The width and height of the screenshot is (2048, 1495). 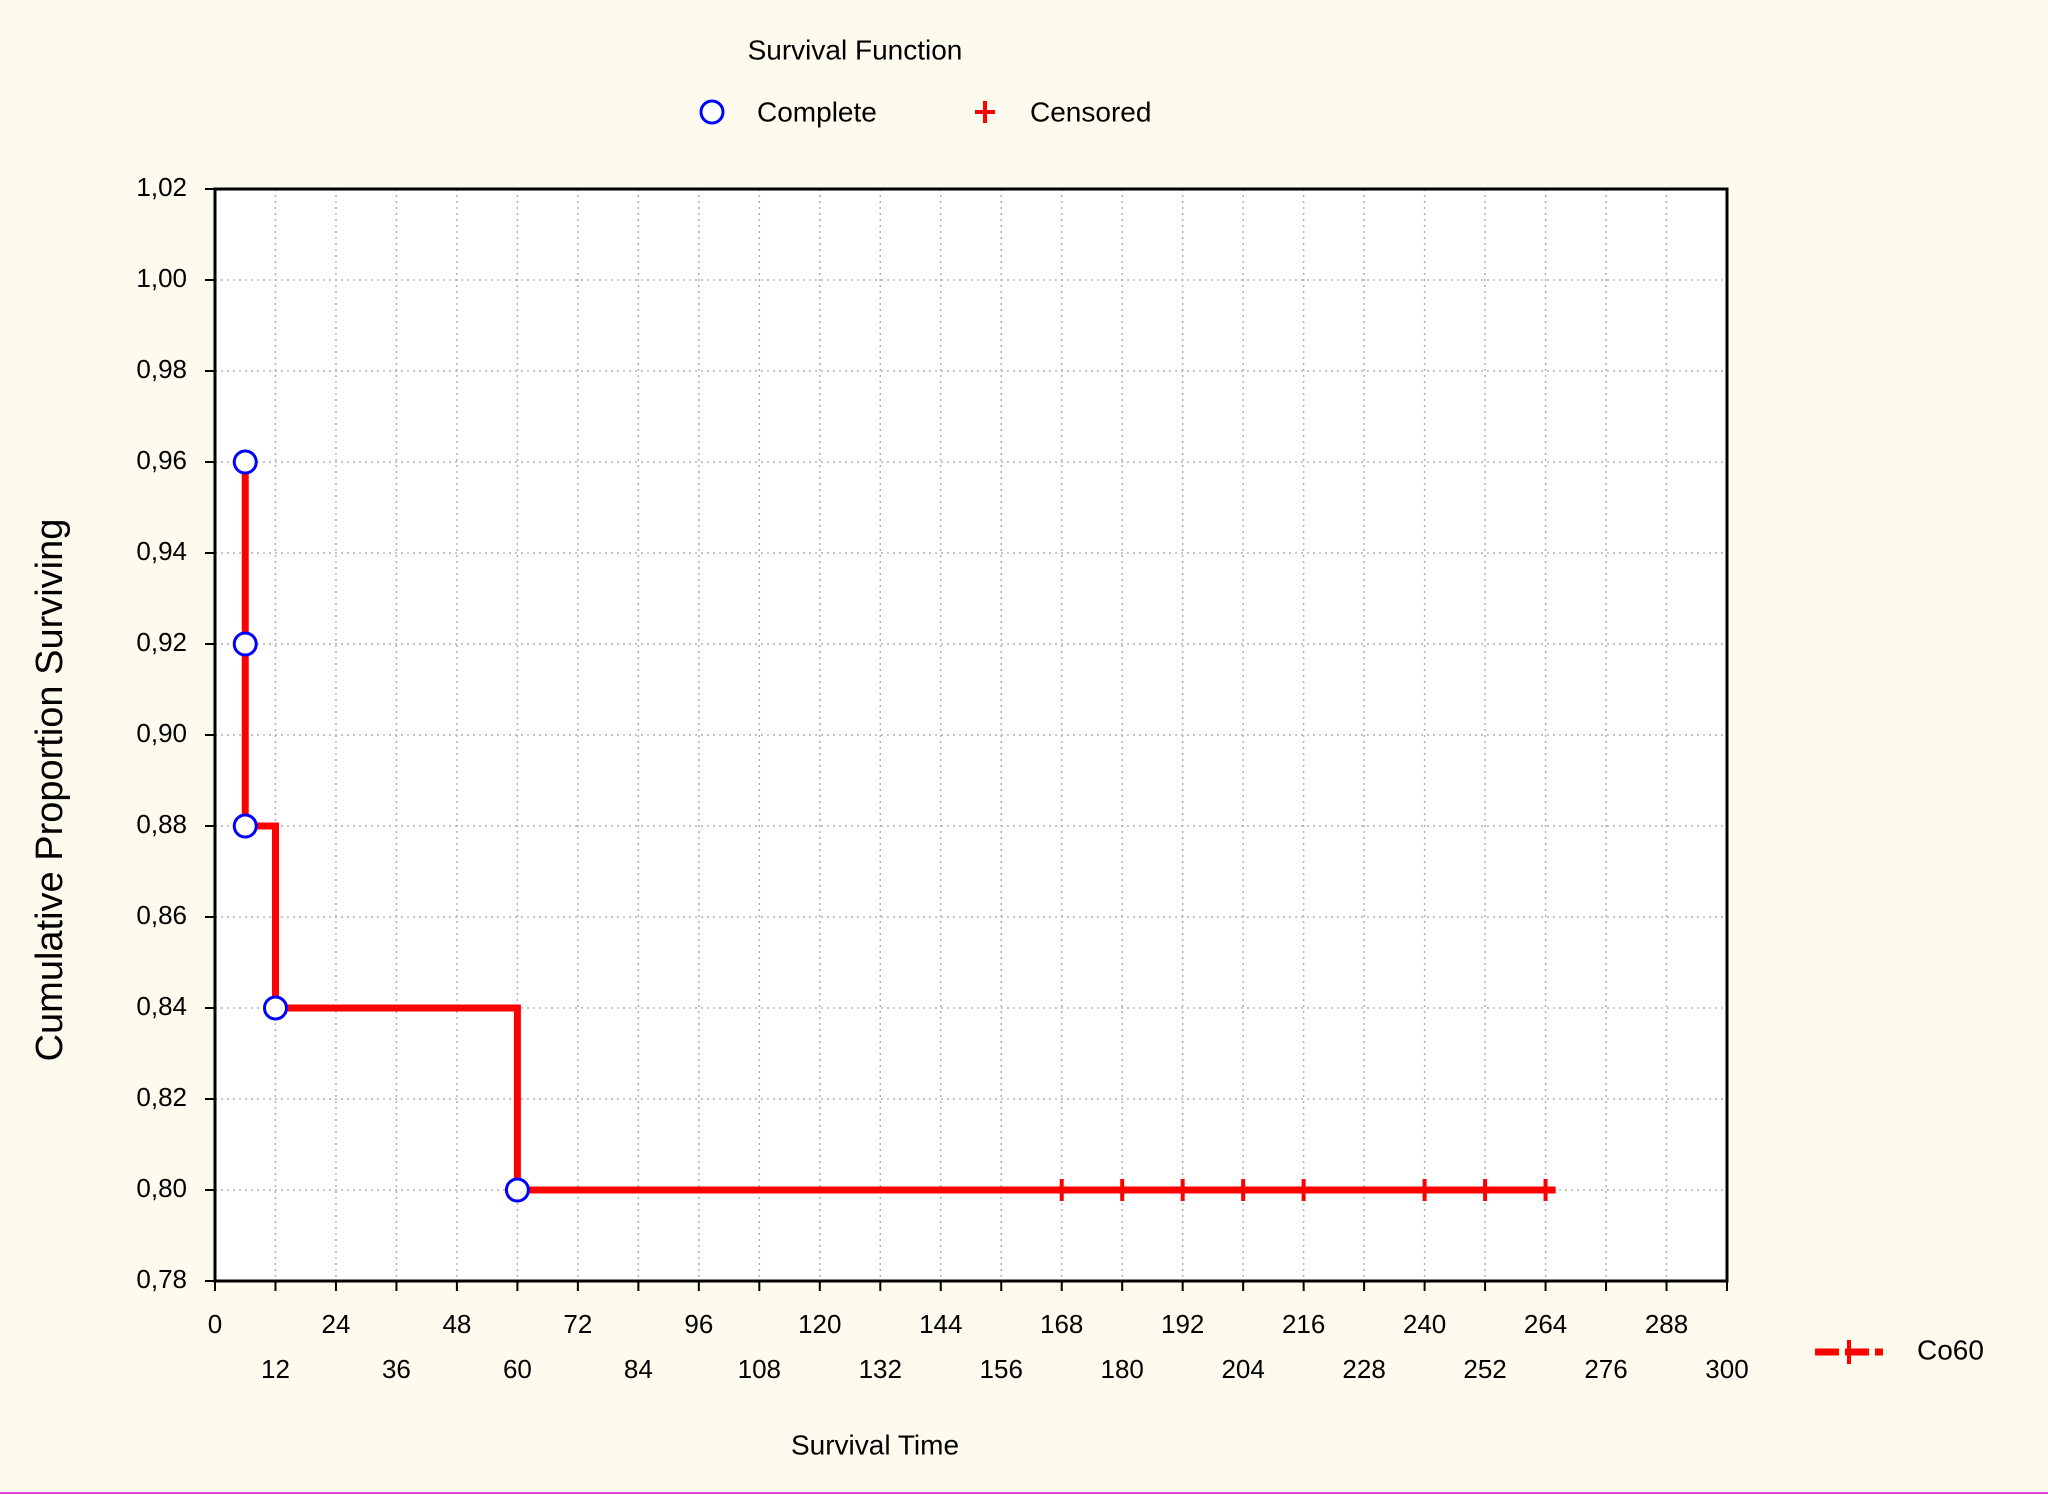 What do you see at coordinates (819, 1324) in the screenshot?
I see `x-tick-label: 120` at bounding box center [819, 1324].